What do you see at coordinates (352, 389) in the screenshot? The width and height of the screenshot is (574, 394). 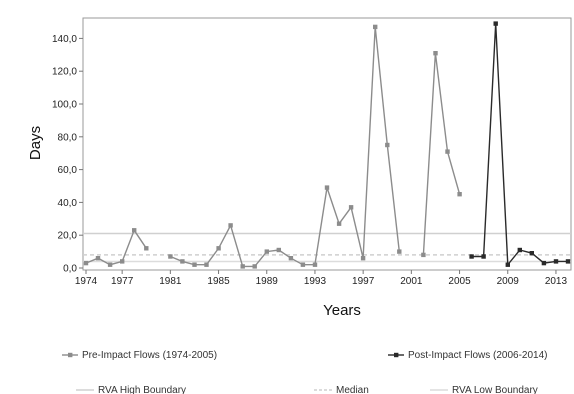 I see `legend-ref-label-1: Median` at bounding box center [352, 389].